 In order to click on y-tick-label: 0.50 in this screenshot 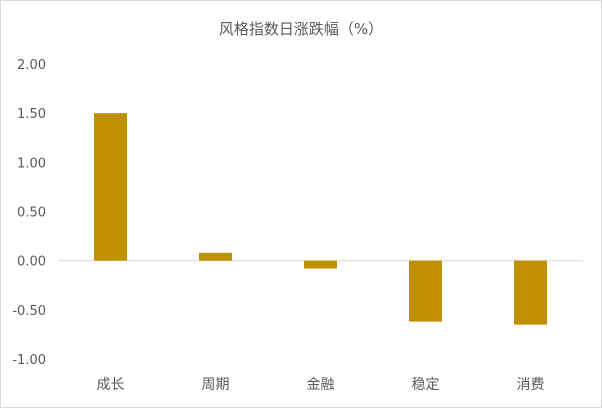, I will do `click(31, 213)`.